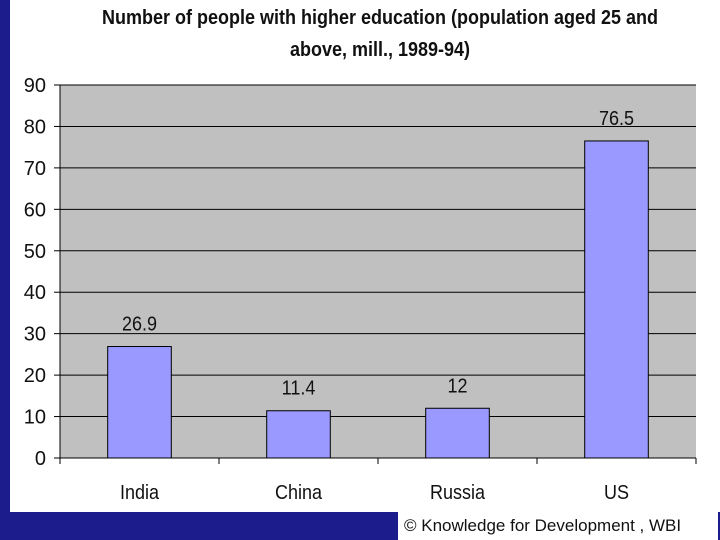 This screenshot has height=540, width=720. I want to click on data-label-india: 26.9, so click(139, 325).